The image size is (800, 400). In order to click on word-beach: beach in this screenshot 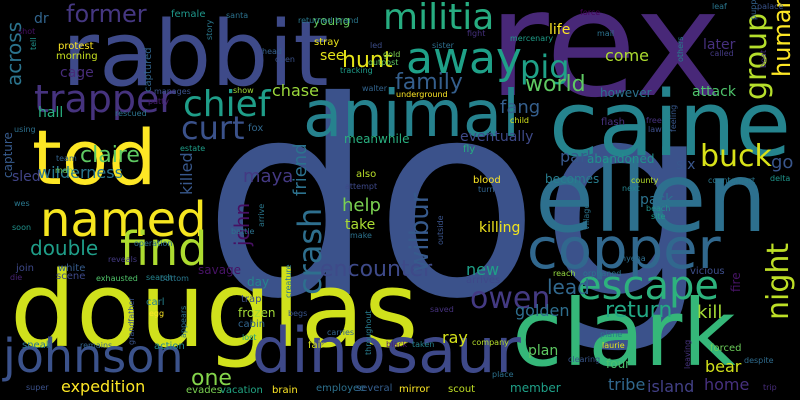, I will do `click(658, 208)`.